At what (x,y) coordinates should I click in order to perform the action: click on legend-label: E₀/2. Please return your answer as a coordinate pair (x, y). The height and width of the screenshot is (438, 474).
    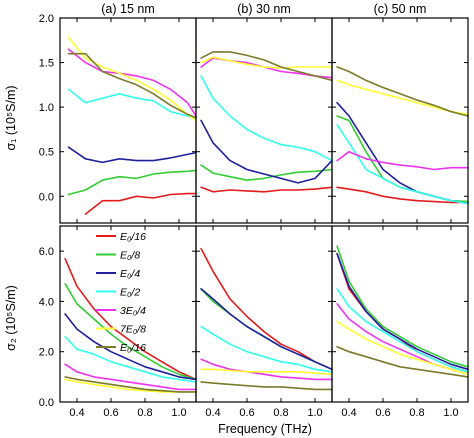
    Looking at the image, I should click on (130, 293).